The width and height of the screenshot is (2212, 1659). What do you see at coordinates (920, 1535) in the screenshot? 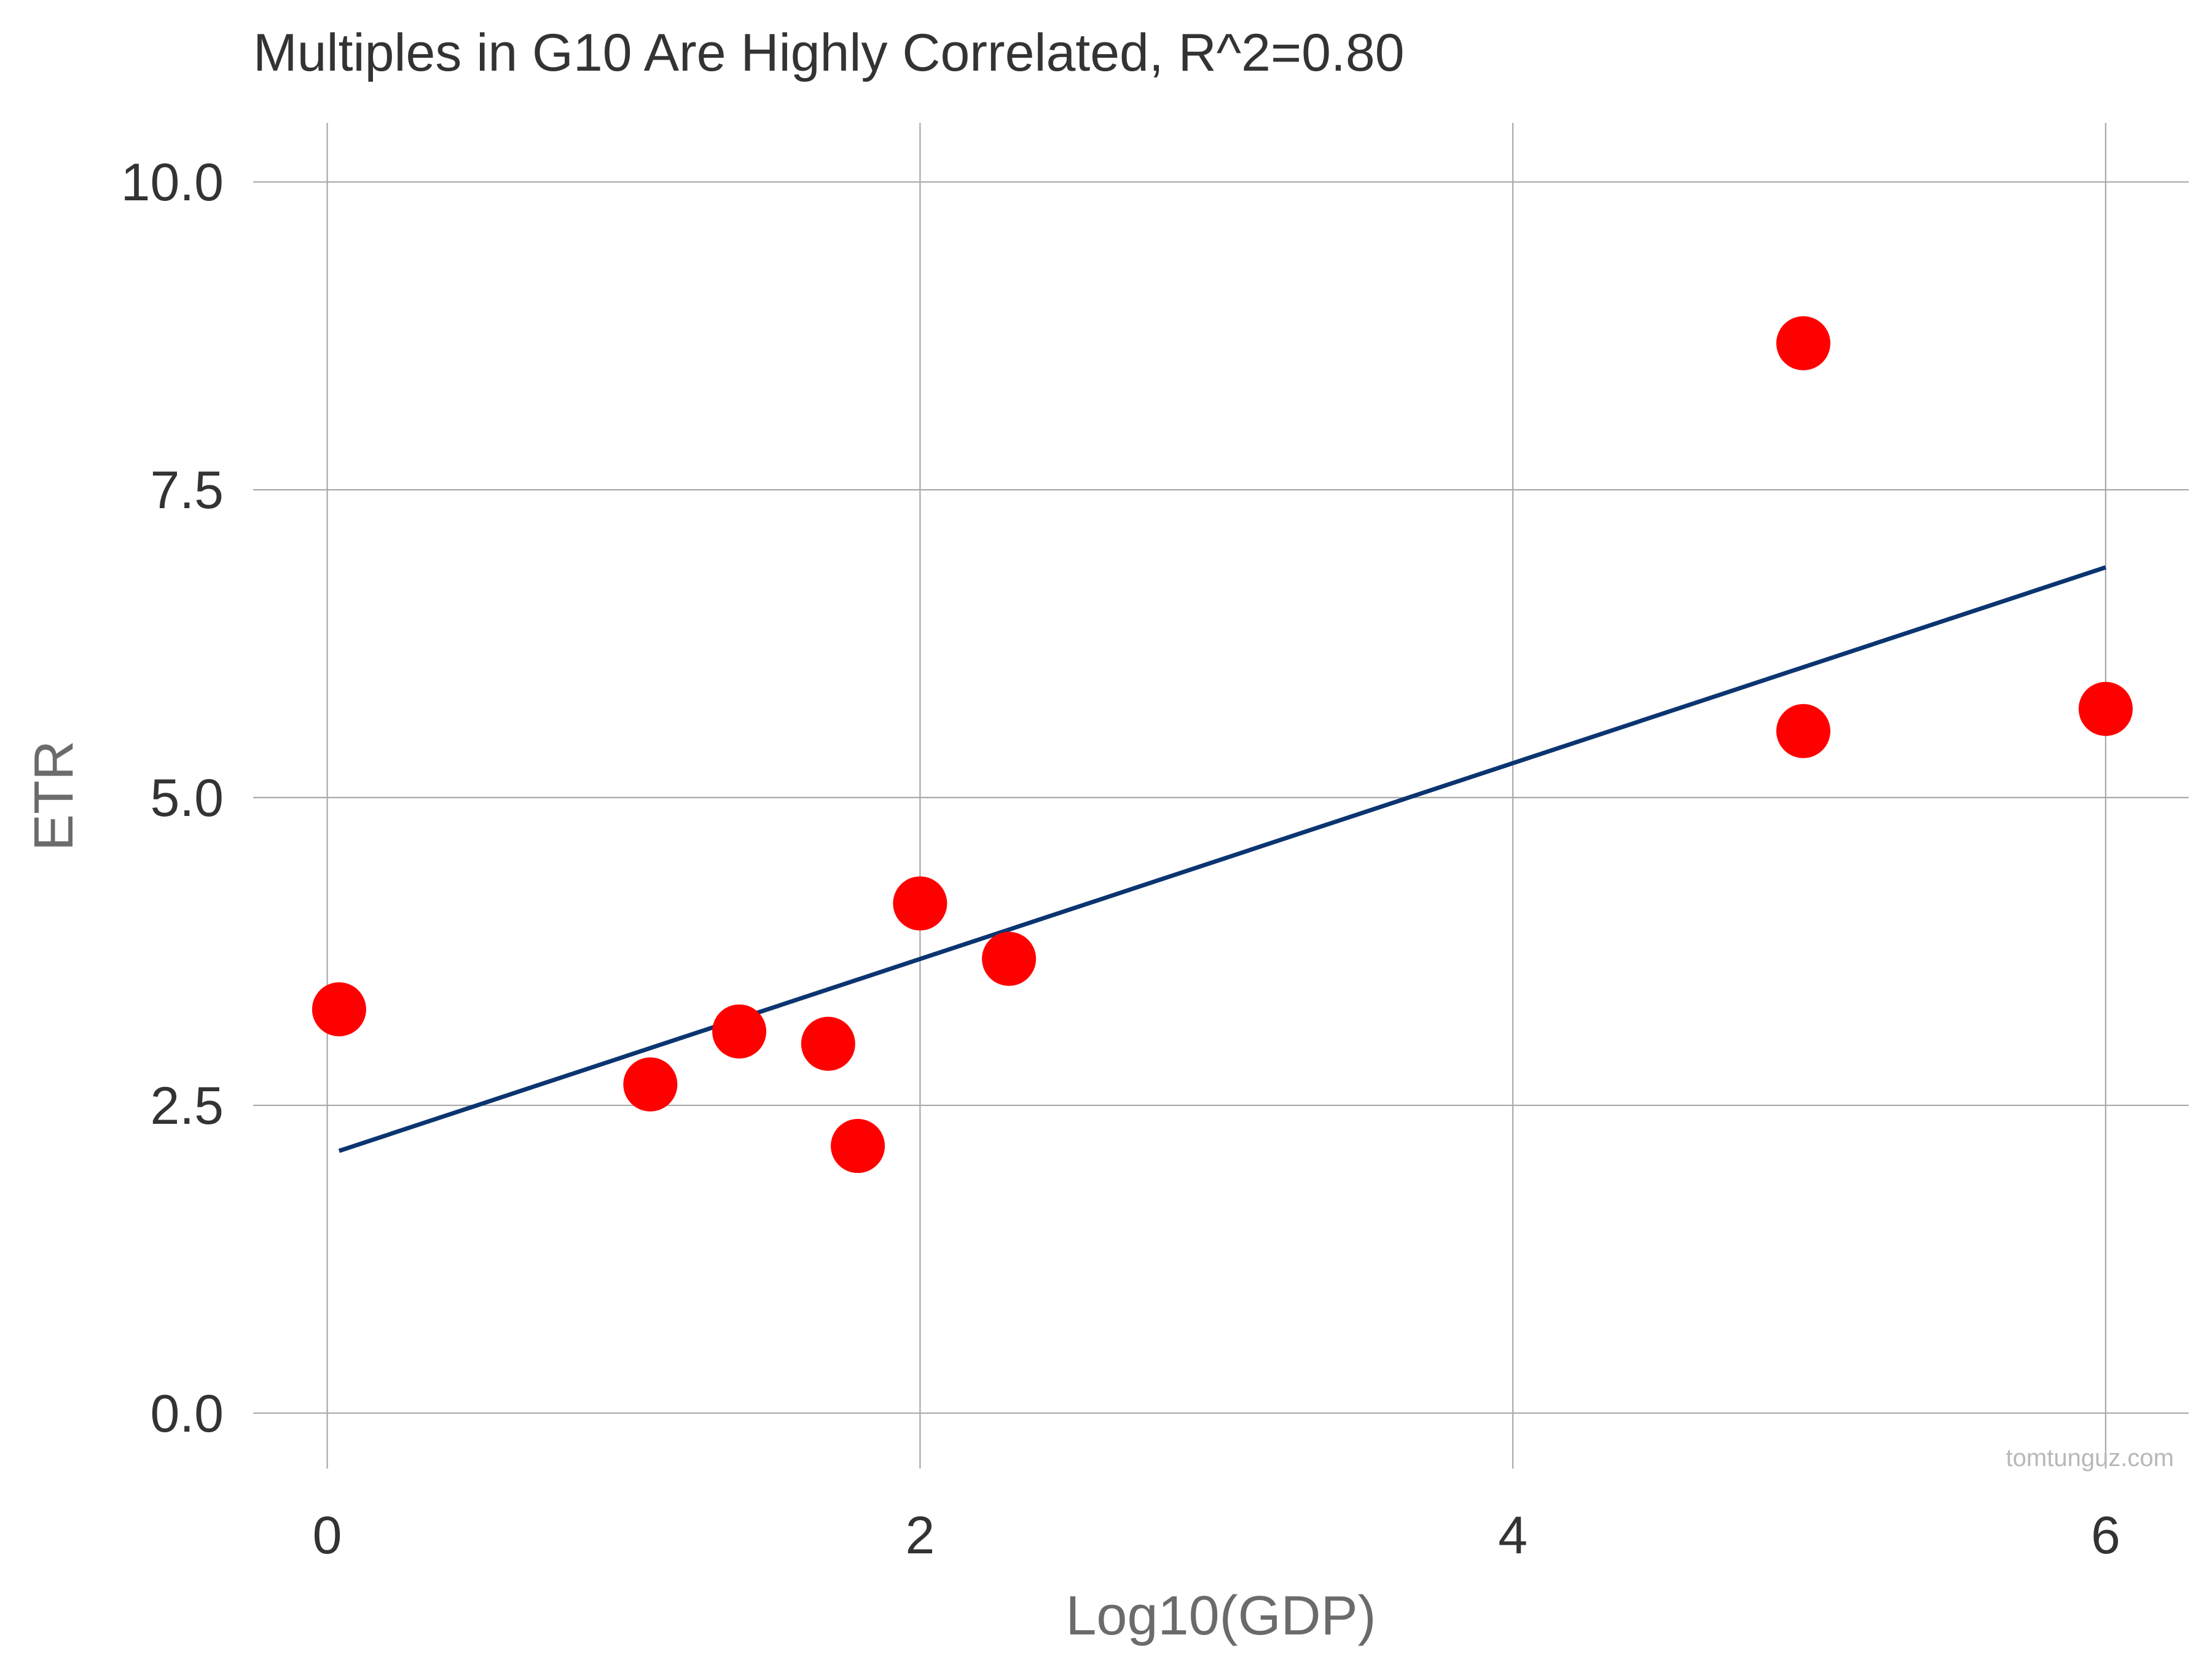
I see `x-tick-label-1: 2` at bounding box center [920, 1535].